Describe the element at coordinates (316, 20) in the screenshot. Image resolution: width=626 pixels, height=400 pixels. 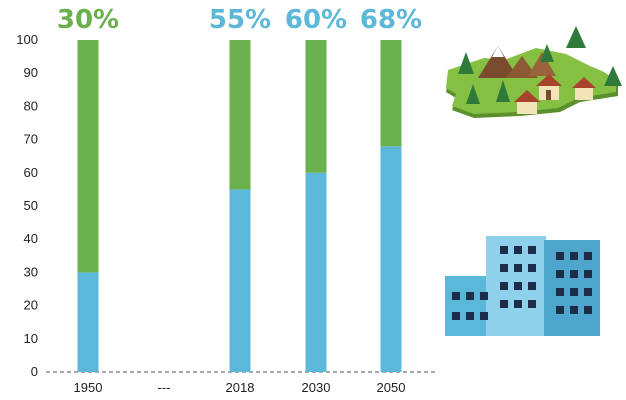
I see `data-label: 60%` at that location.